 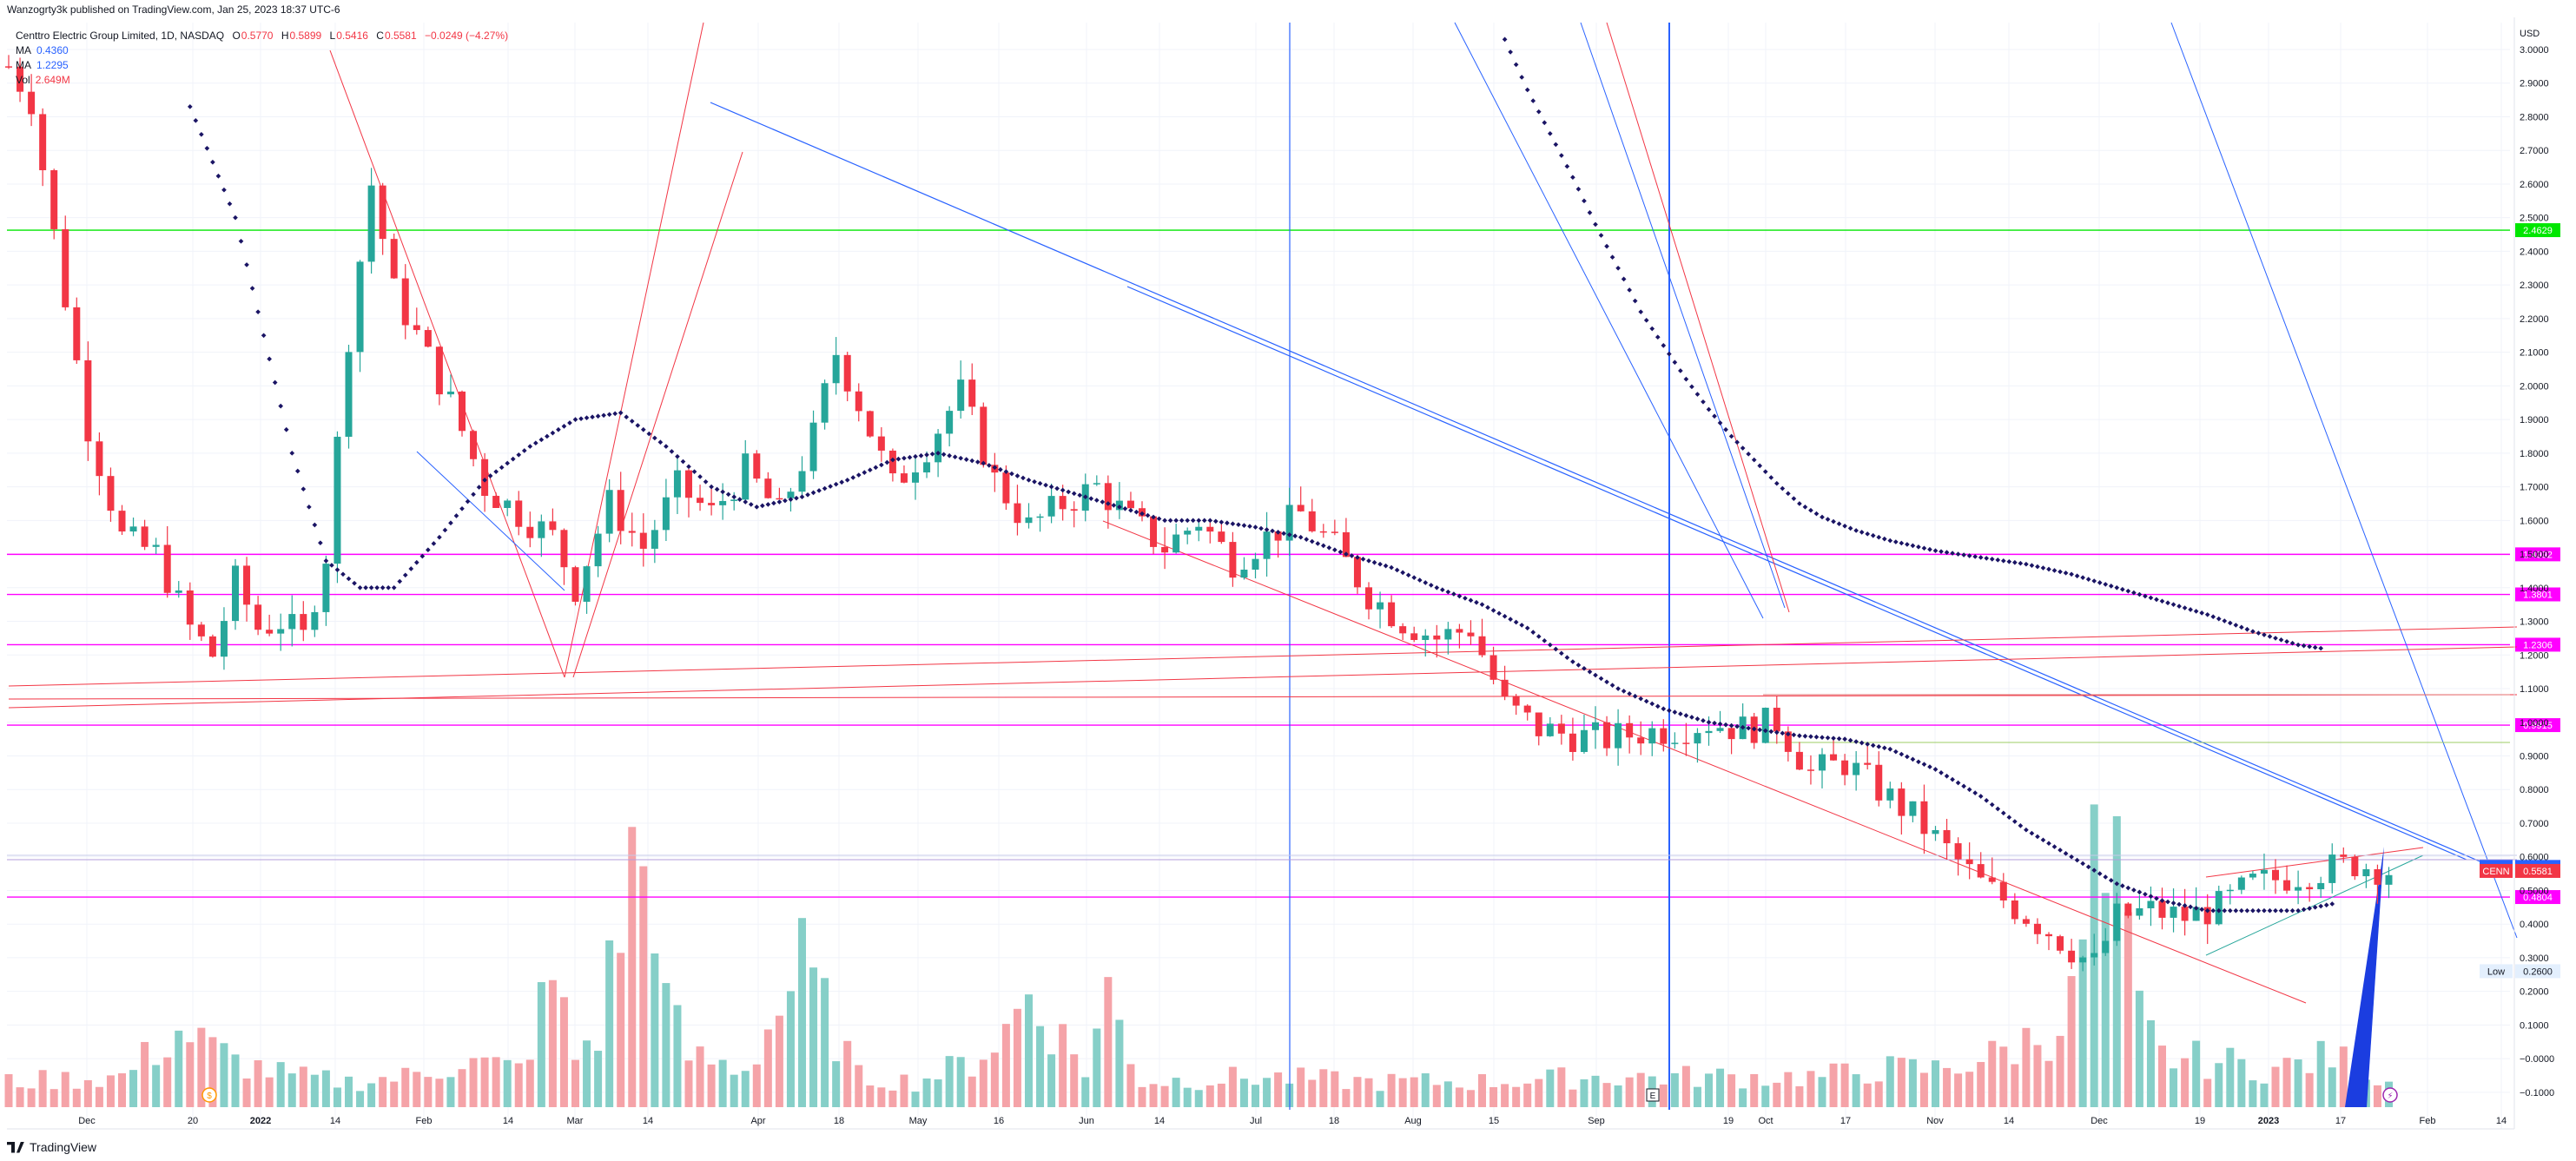 What do you see at coordinates (1597, 1121) in the screenshot?
I see `x-tick-label: Sep` at bounding box center [1597, 1121].